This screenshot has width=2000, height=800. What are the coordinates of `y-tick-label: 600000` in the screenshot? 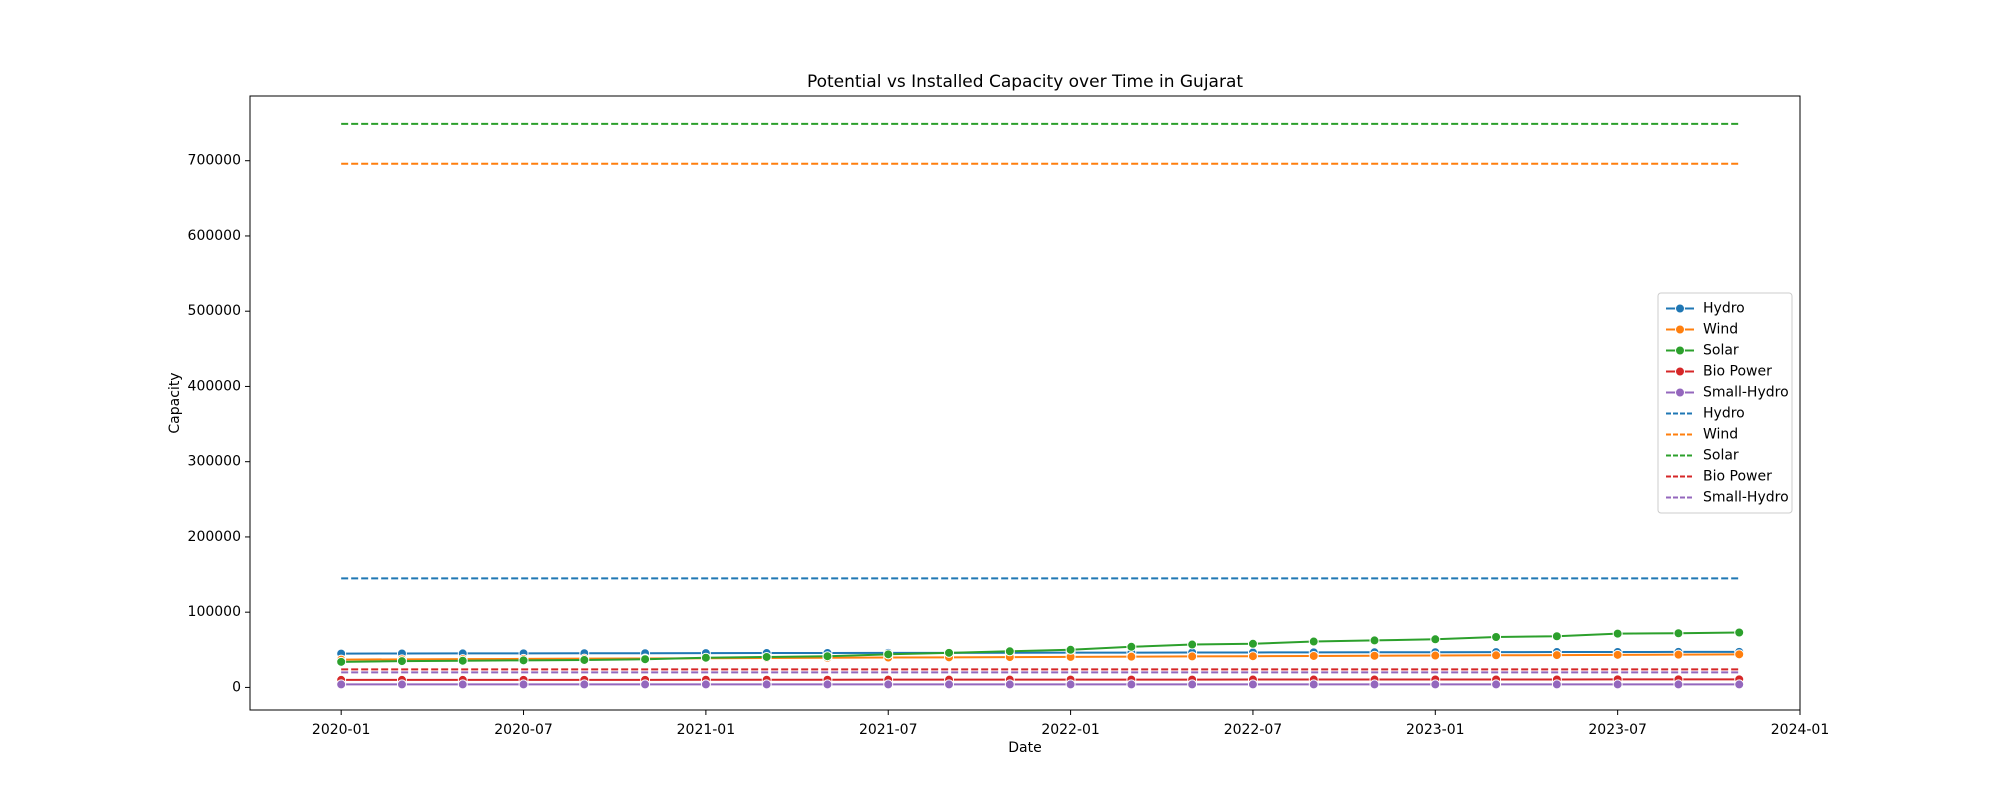 It's located at (214, 236).